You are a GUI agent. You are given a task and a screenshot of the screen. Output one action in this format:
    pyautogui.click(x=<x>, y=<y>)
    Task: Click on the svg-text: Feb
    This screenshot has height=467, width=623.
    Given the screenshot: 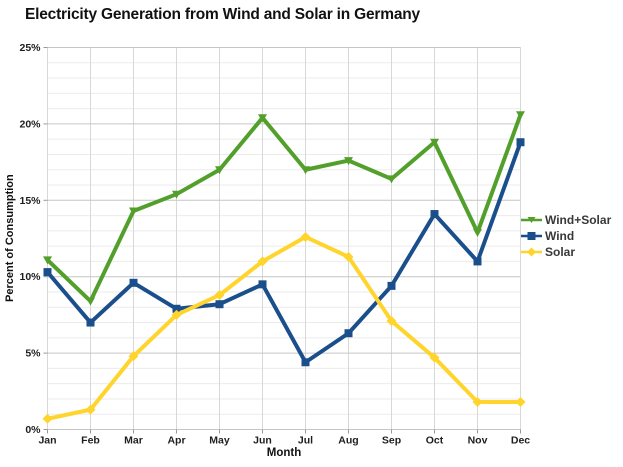 What is the action you would take?
    pyautogui.click(x=90, y=441)
    